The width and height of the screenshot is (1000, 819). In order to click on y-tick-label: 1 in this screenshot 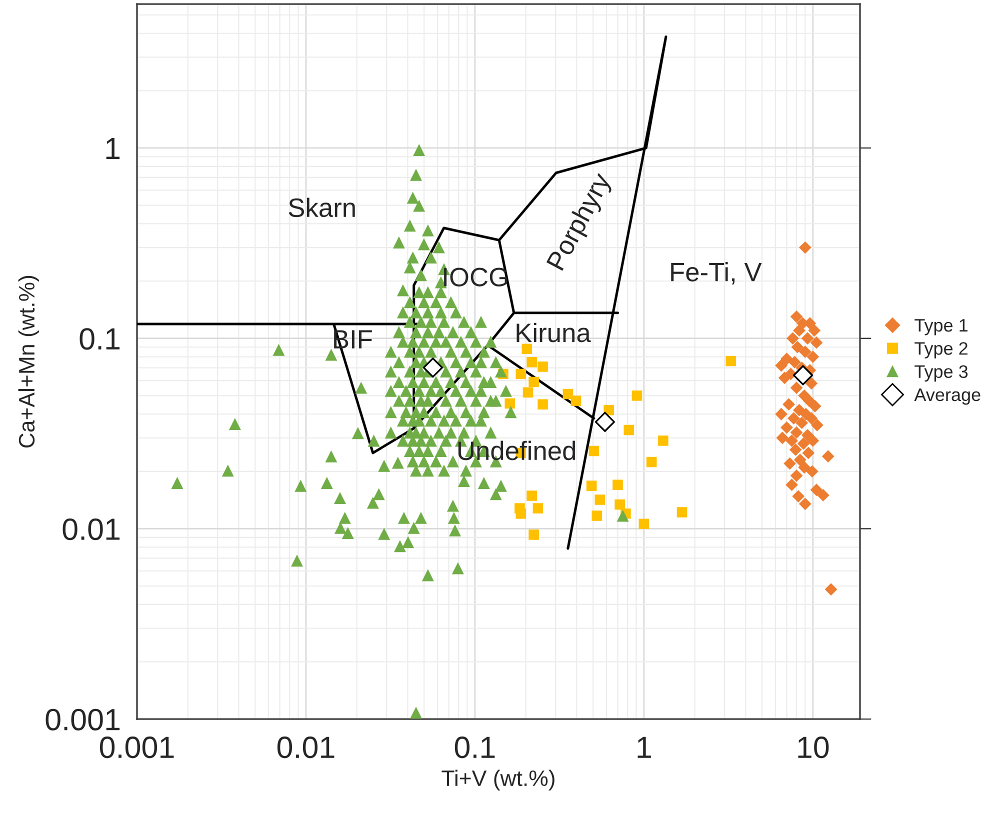, I will do `click(113, 149)`.